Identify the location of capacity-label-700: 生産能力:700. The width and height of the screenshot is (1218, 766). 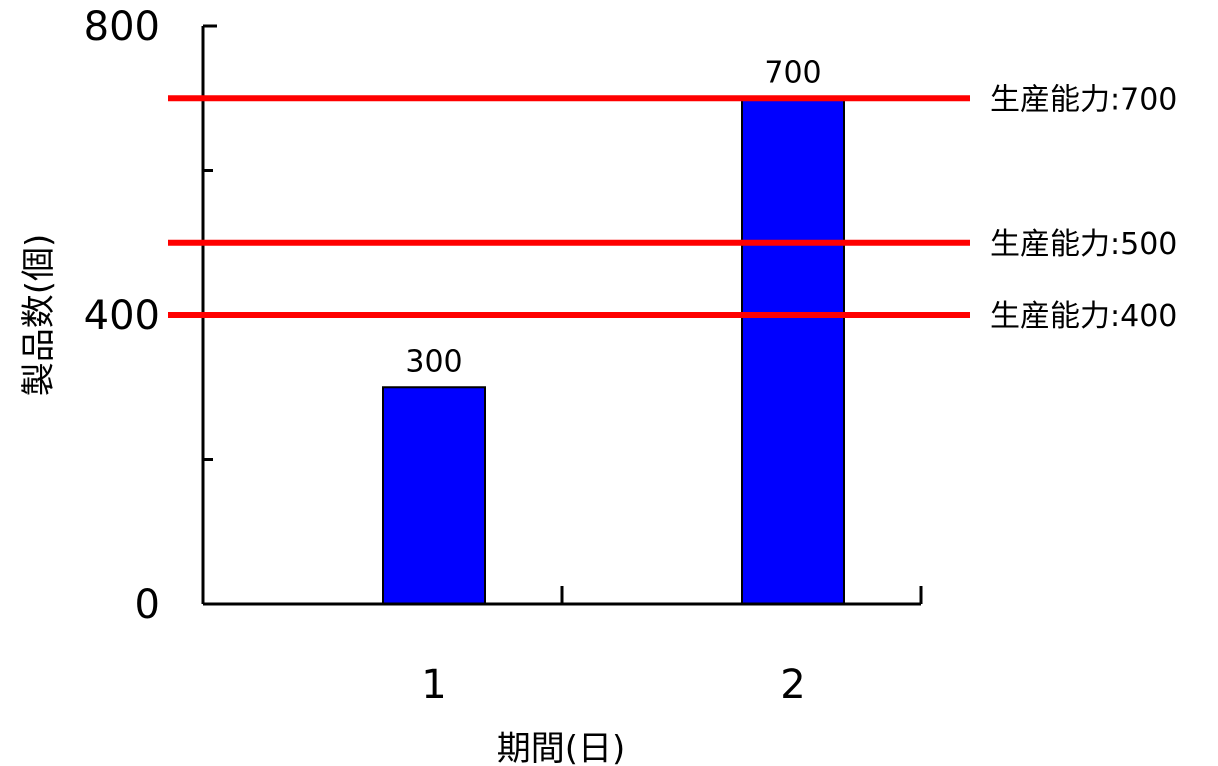
(1083, 99).